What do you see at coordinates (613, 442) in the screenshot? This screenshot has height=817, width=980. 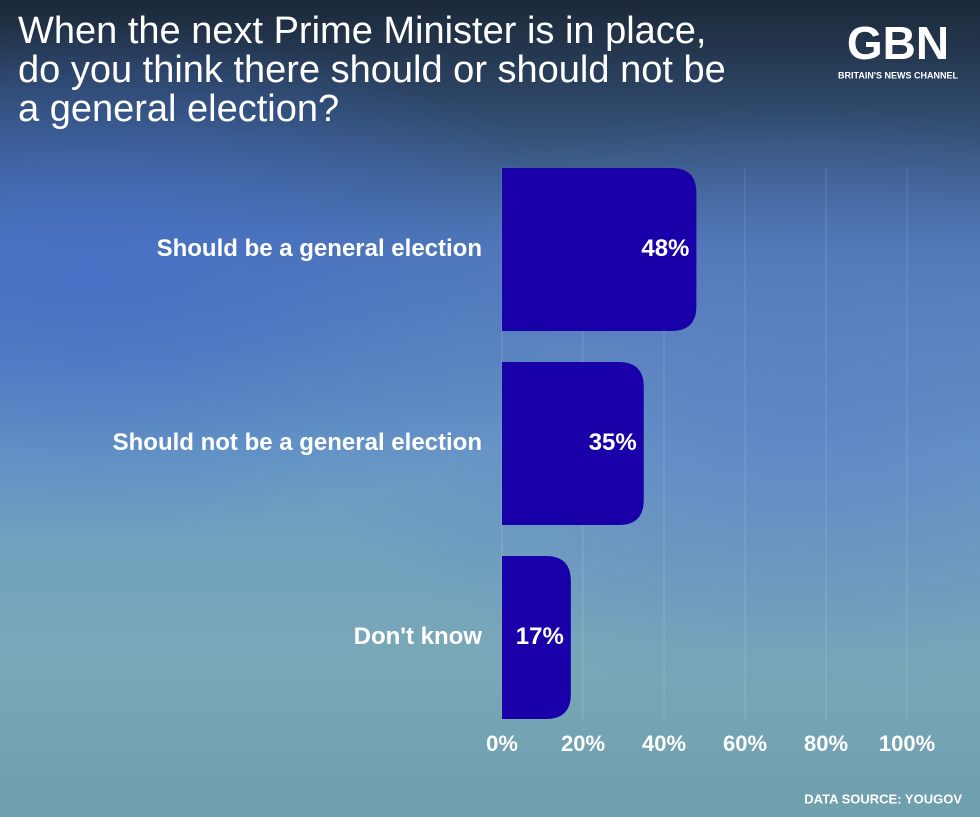 I see `value-label: 35%` at bounding box center [613, 442].